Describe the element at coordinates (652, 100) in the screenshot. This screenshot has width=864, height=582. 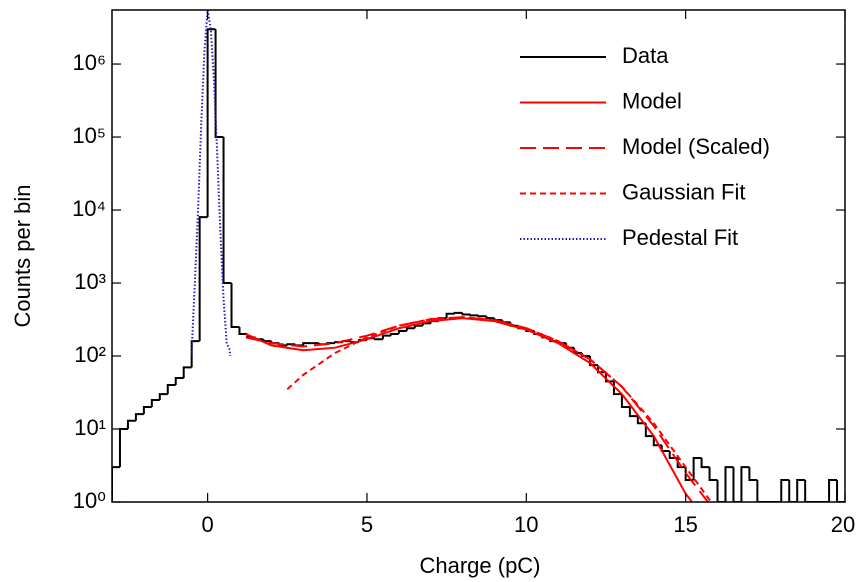
I see `legend-label: Model` at that location.